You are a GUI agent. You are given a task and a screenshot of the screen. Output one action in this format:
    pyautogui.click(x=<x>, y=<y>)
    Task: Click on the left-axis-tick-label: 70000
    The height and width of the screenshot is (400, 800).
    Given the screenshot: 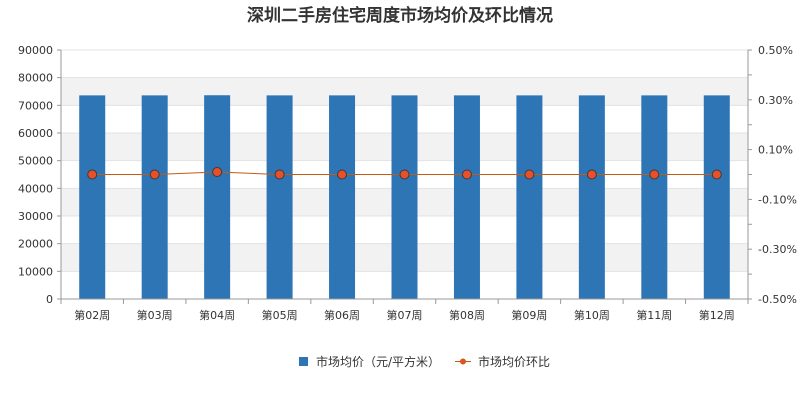 What is the action you would take?
    pyautogui.click(x=35, y=105)
    